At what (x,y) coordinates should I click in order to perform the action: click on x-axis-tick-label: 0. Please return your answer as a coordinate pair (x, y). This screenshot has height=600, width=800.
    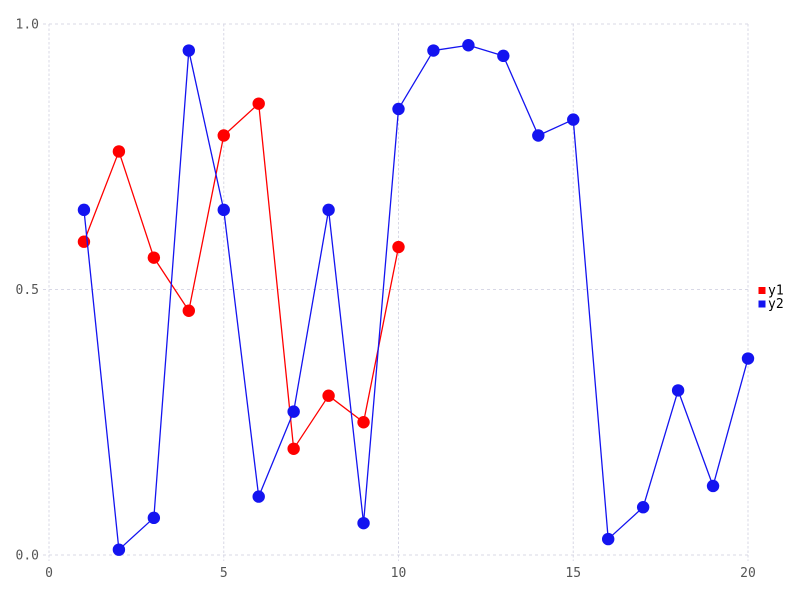
    Looking at the image, I should click on (49, 573).